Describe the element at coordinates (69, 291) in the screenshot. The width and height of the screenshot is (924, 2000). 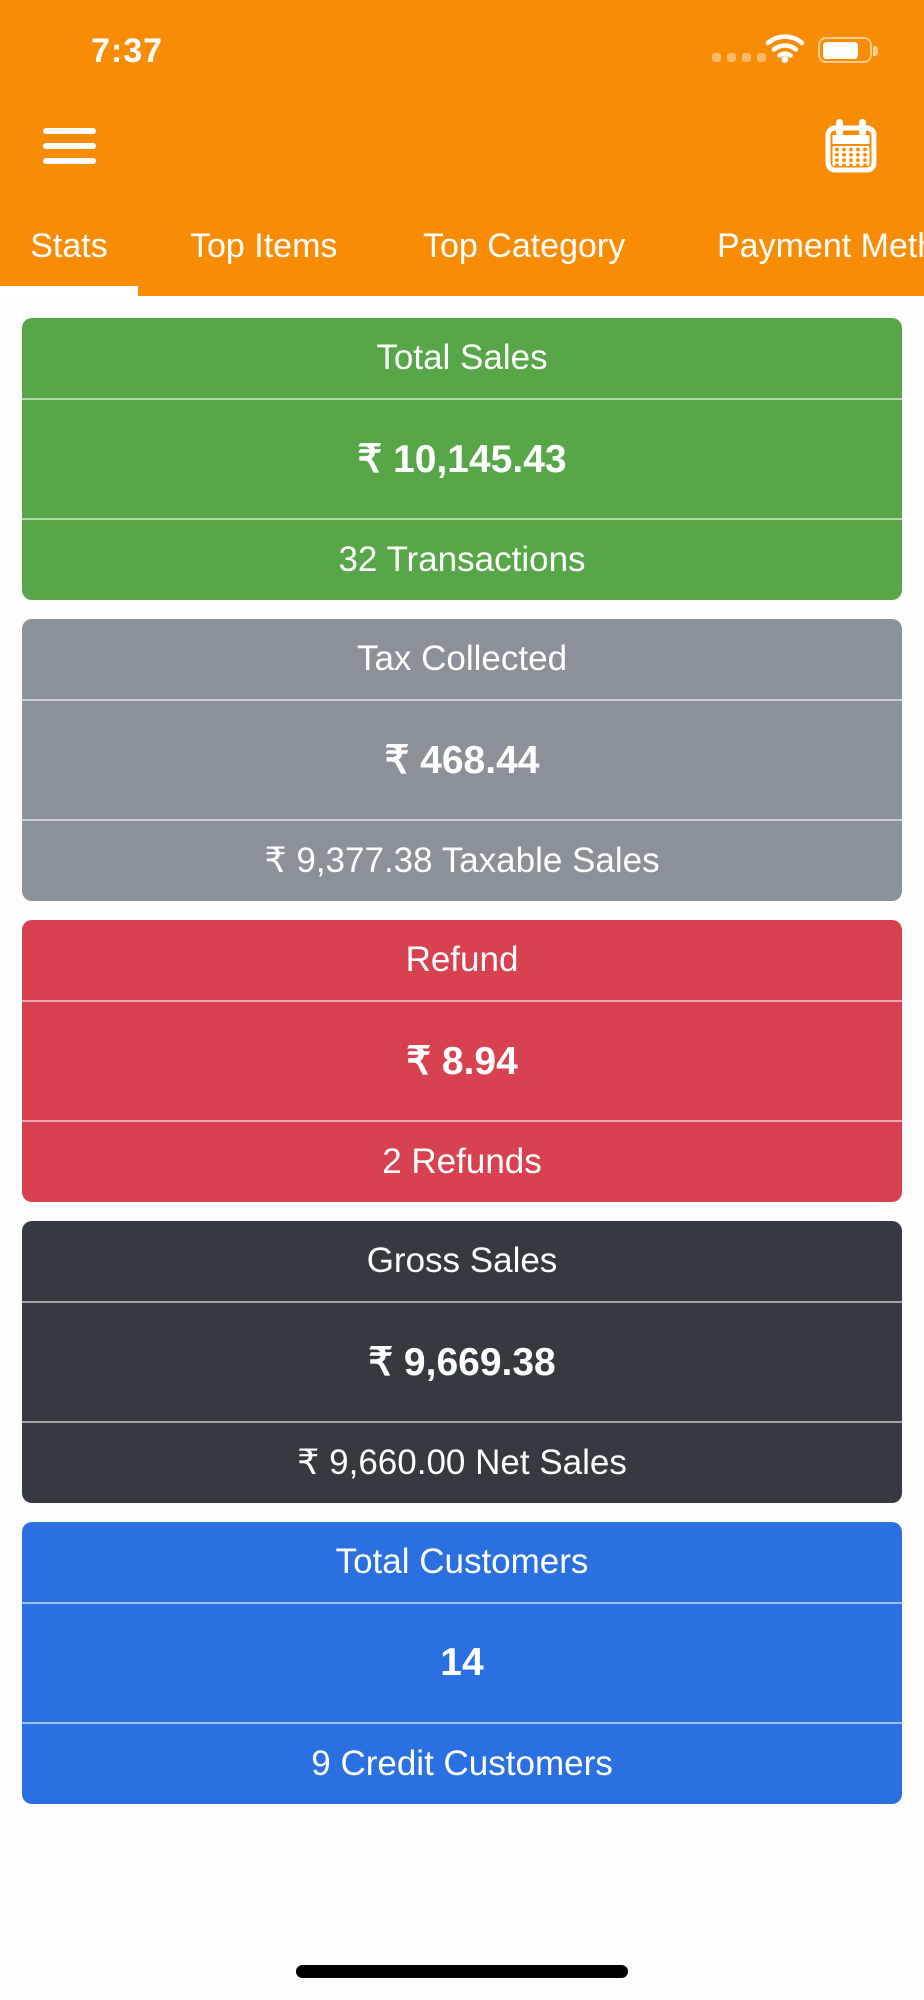
I see `active-tab-underline` at that location.